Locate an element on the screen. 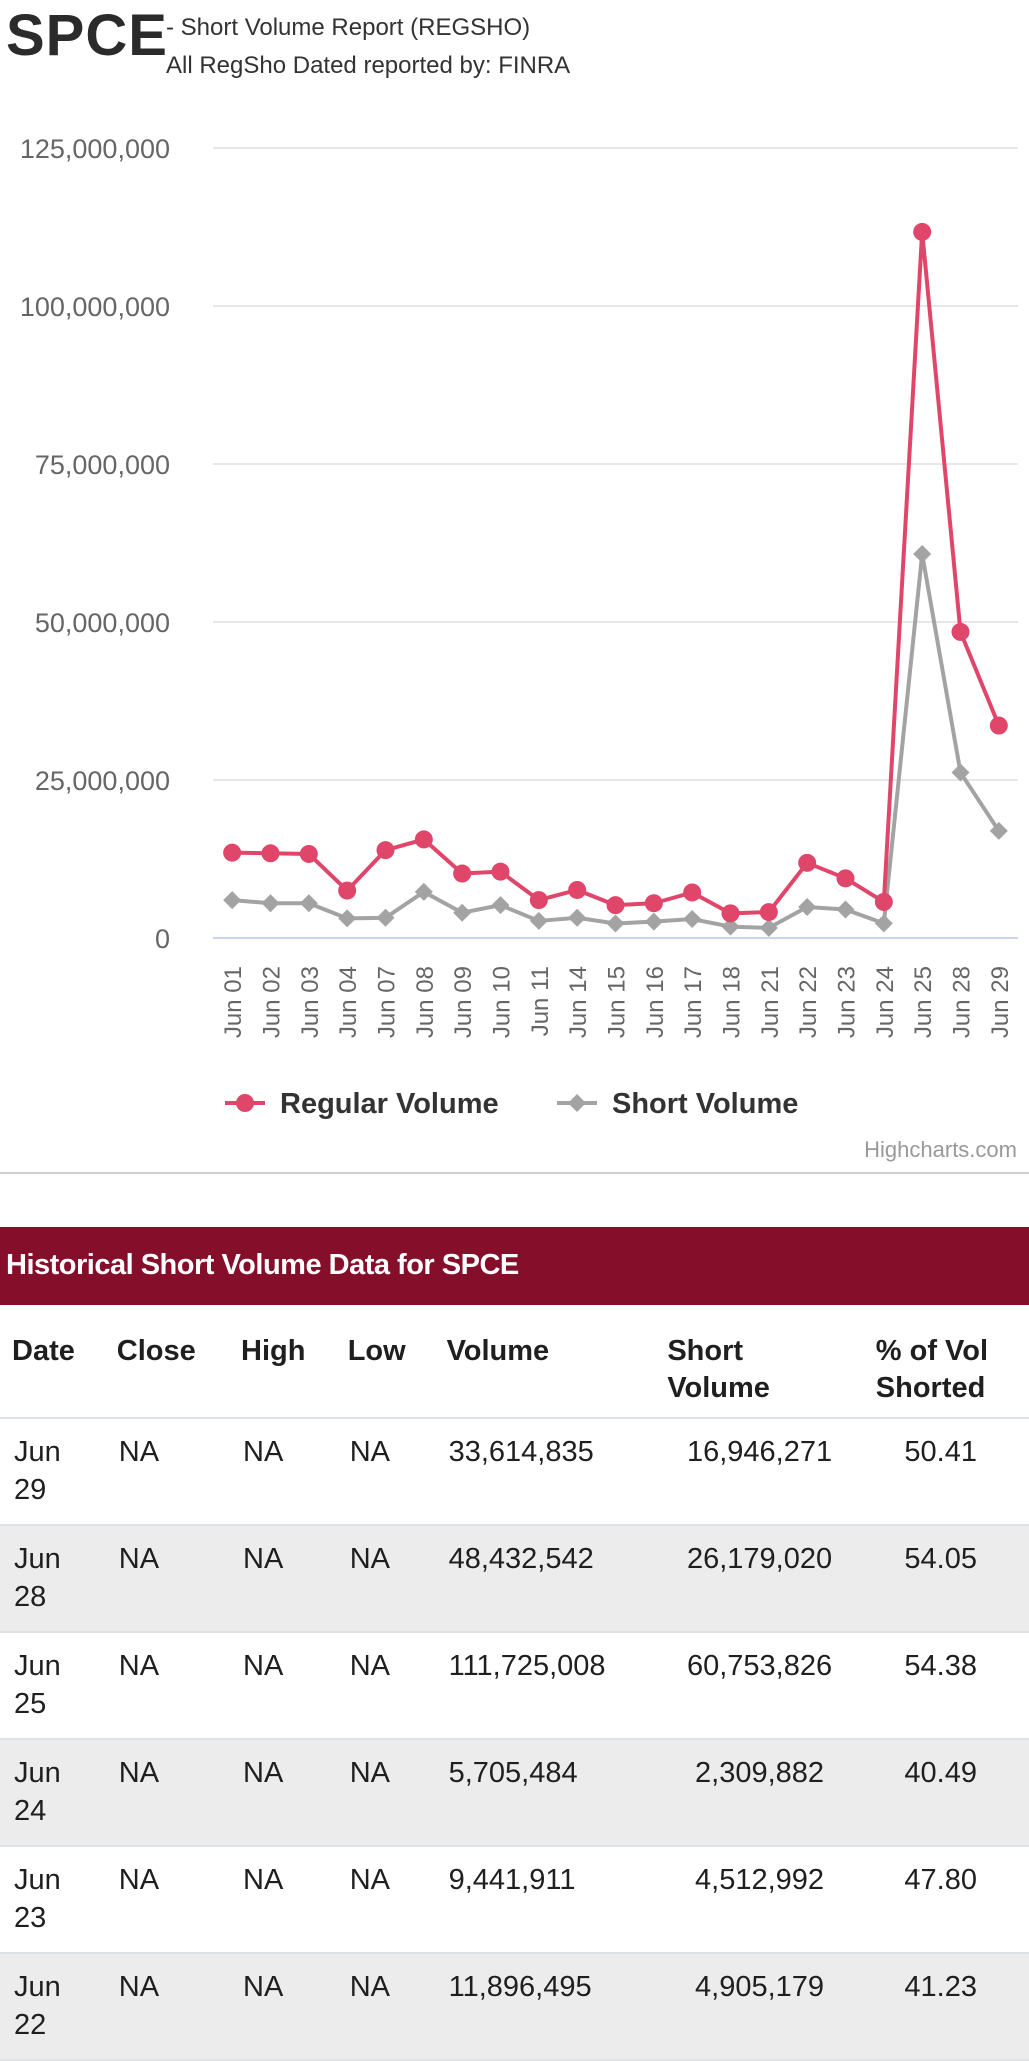 The image size is (1029, 2061). table-row: Jun 24 NA NA NA 5,705,484 2,309,882 40.49 is located at coordinates (514, 1793).